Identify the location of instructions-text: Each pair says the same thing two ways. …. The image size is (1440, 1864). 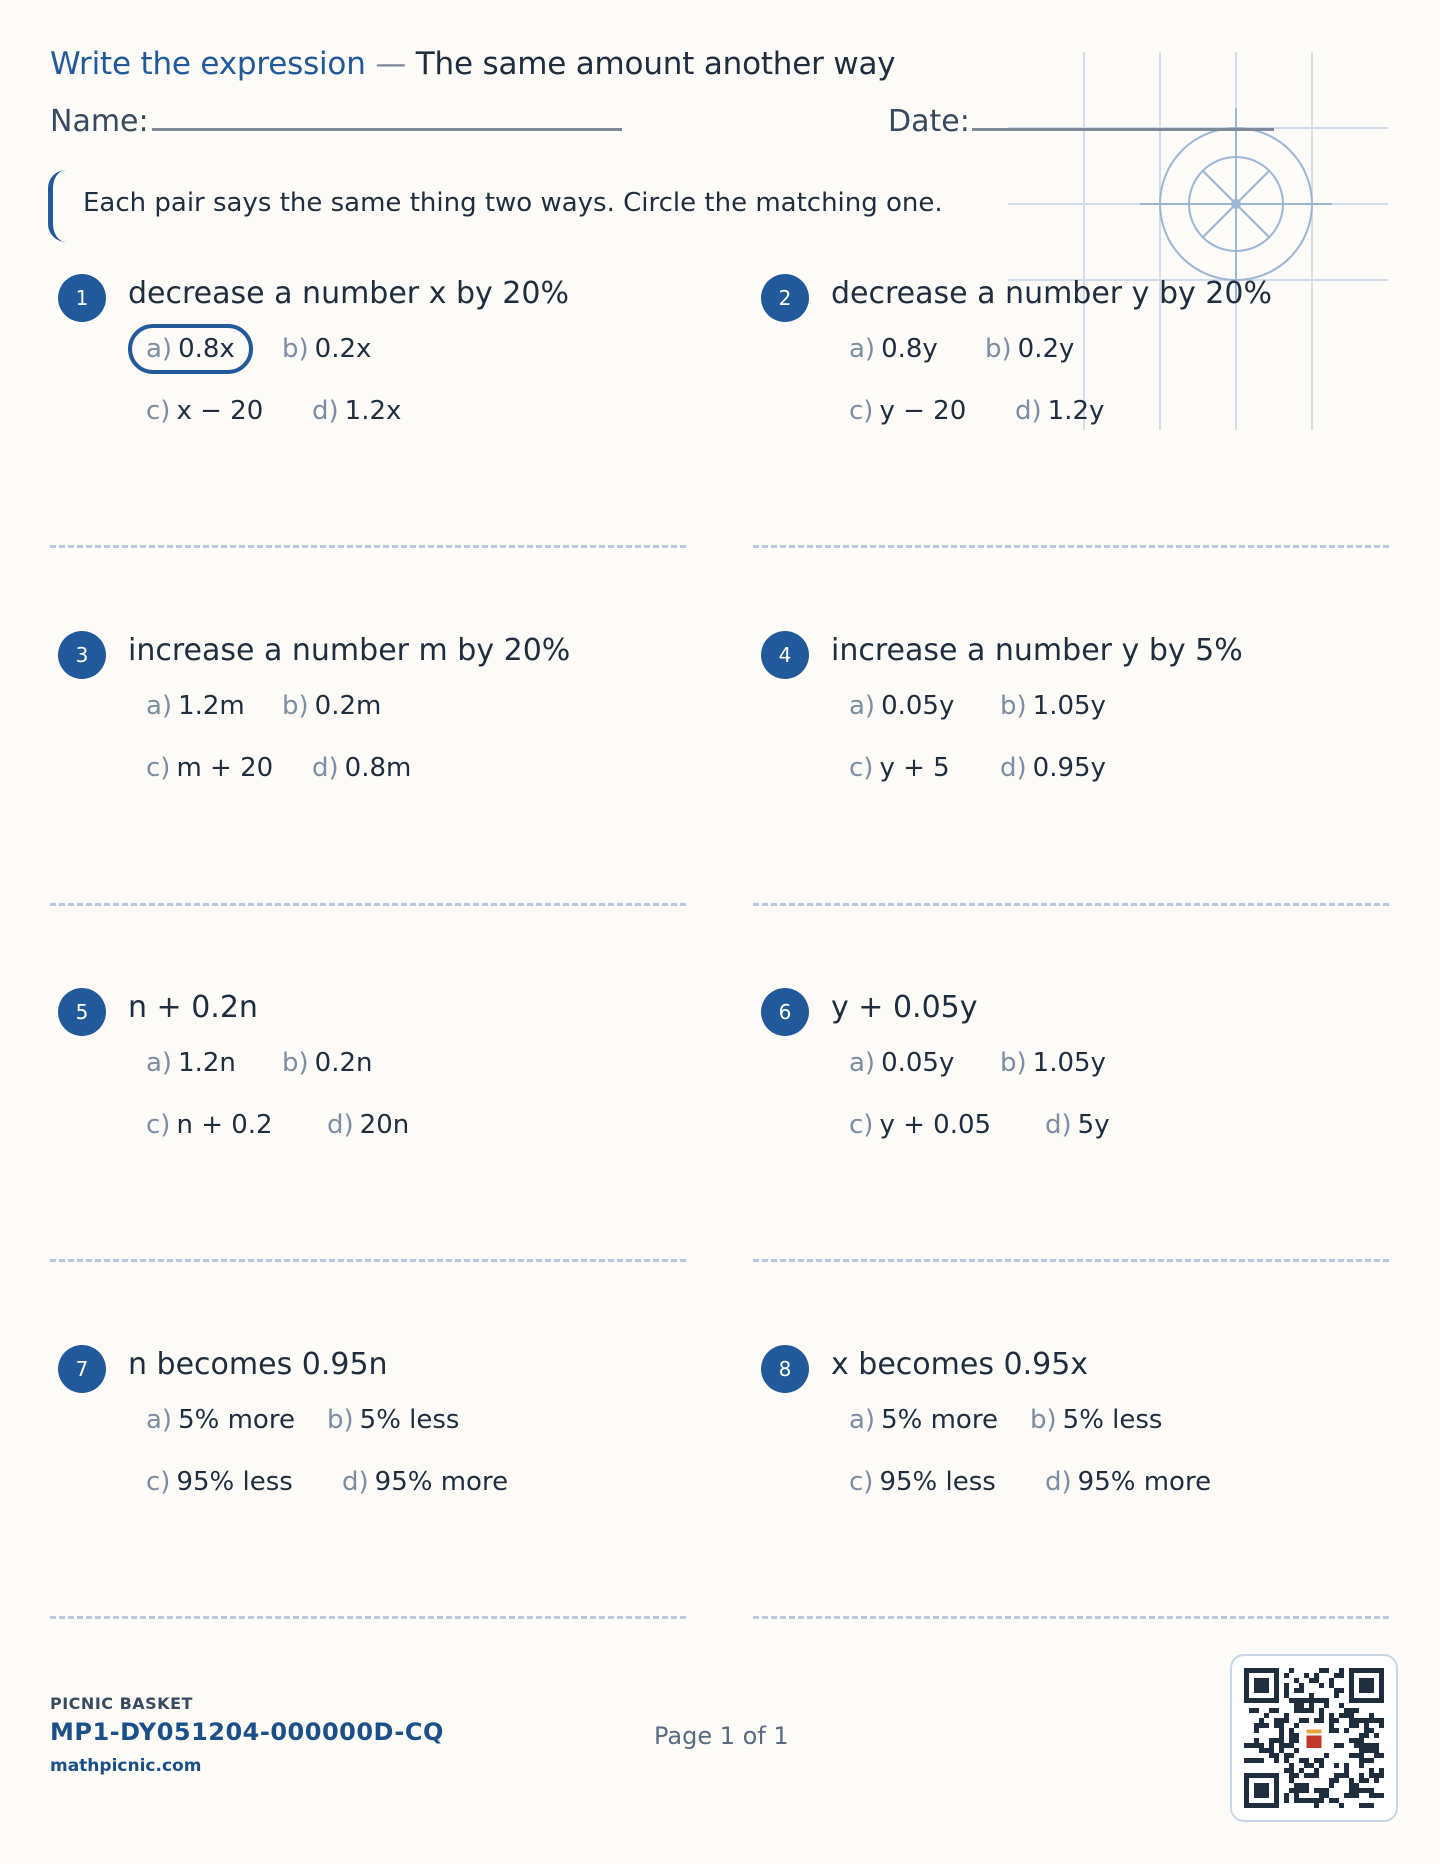
(513, 203).